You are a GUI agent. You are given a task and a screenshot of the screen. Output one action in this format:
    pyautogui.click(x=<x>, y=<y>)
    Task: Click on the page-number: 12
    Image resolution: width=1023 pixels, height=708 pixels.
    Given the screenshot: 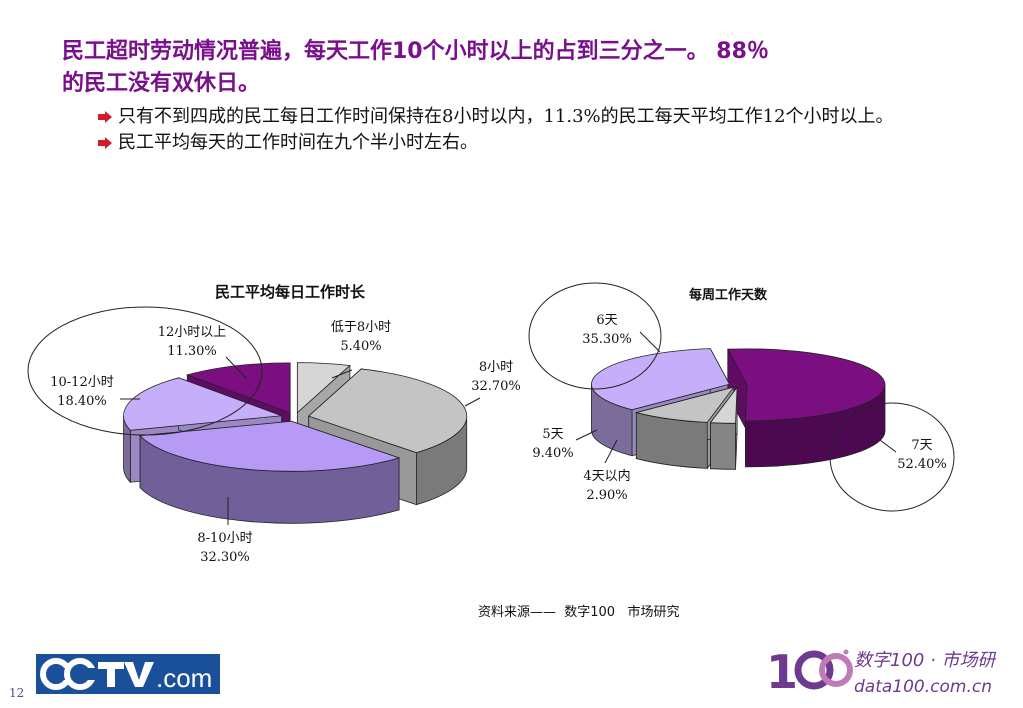 What is the action you would take?
    pyautogui.click(x=17, y=693)
    